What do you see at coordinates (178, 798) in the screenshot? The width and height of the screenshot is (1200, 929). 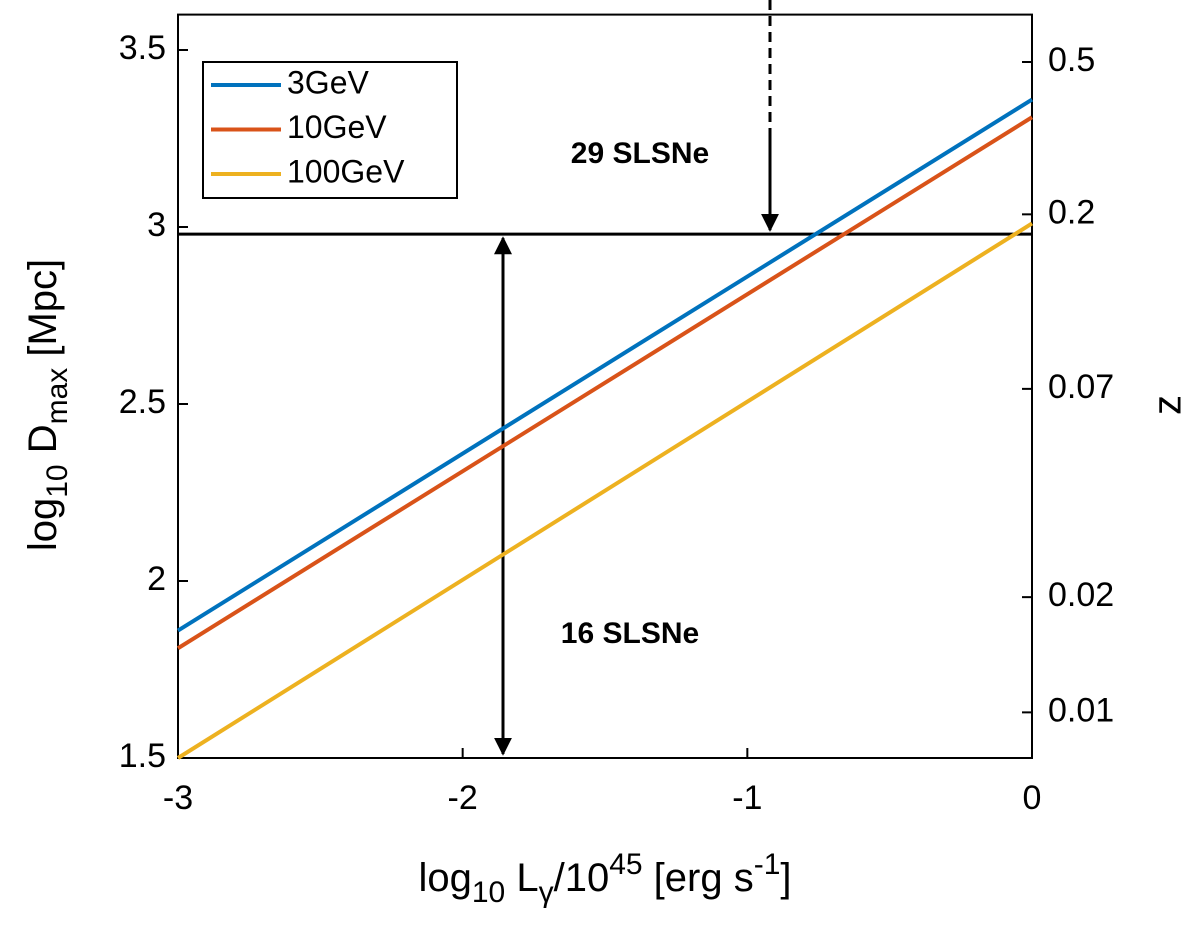 I see `x-tick-label: -3` at bounding box center [178, 798].